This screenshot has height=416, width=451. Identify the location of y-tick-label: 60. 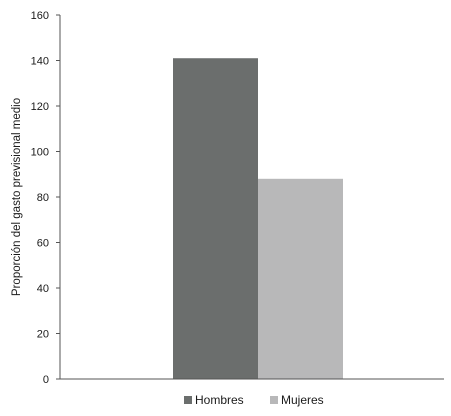
(43, 244).